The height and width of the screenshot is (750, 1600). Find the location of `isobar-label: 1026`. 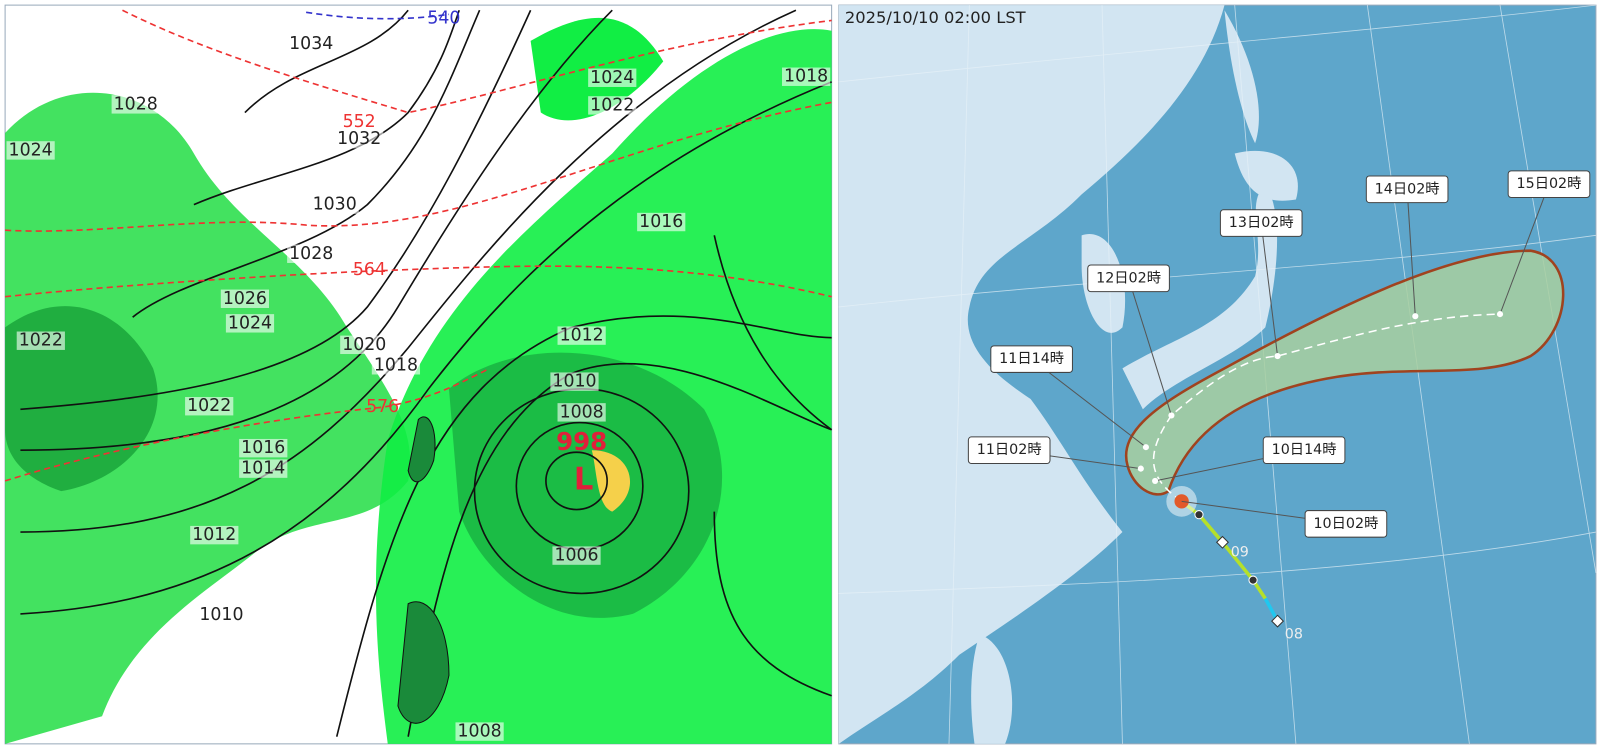

isobar-label: 1026 is located at coordinates (245, 299).